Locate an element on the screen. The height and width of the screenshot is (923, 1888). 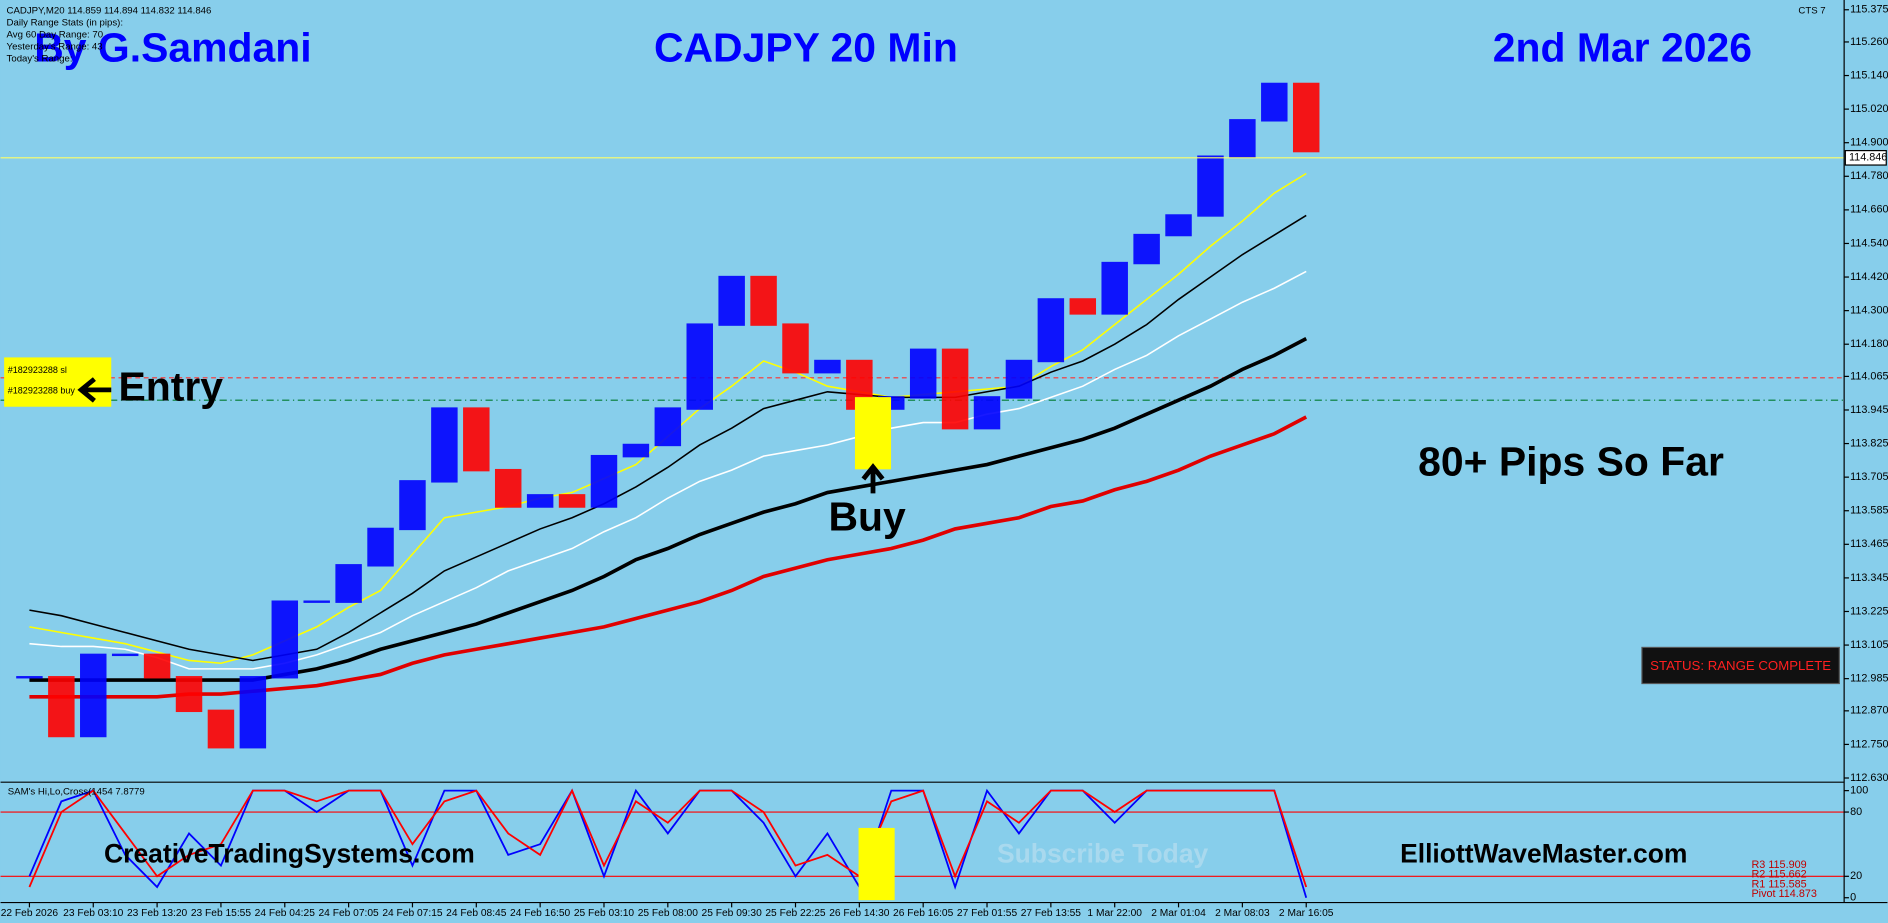
chart-title: CADJPY 20 Min is located at coordinates (806, 47).